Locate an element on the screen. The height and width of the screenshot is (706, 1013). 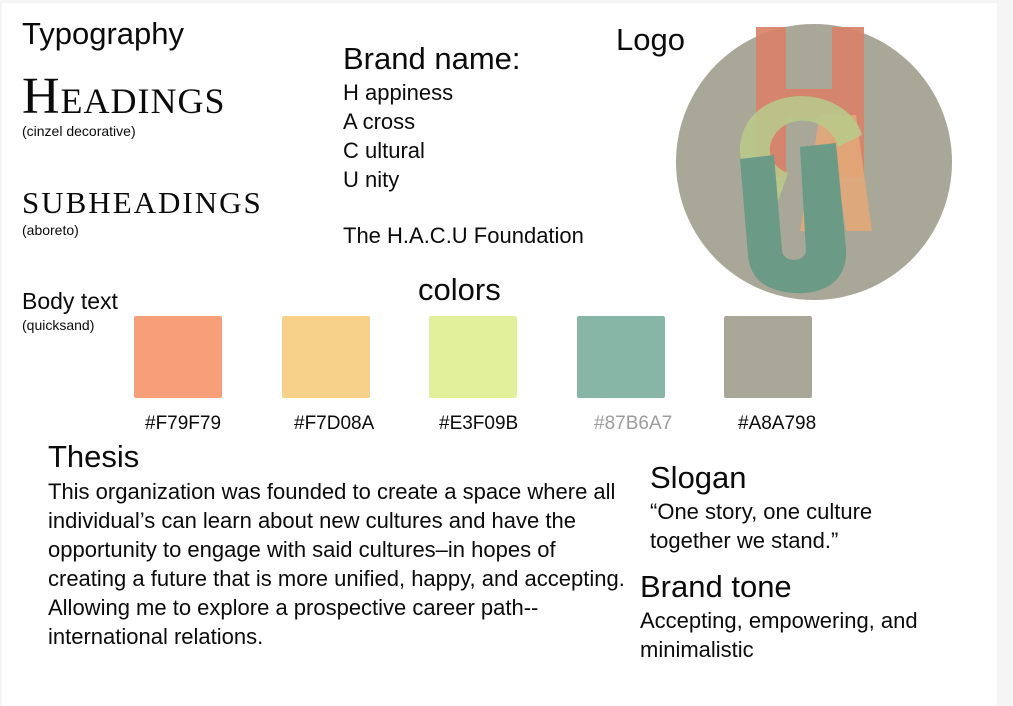
slogan-title: Slogan is located at coordinates (698, 477).